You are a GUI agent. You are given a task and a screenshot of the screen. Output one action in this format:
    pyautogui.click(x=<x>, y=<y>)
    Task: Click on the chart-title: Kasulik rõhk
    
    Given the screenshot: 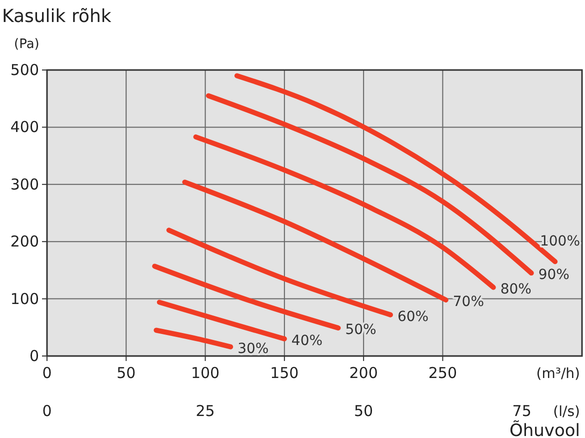 What is the action you would take?
    pyautogui.click(x=57, y=16)
    